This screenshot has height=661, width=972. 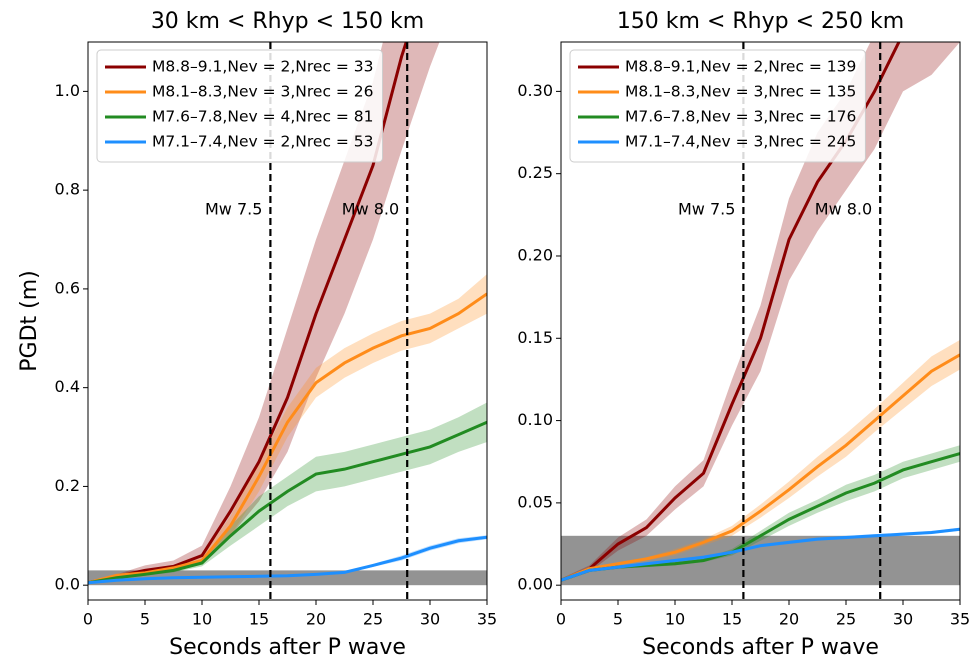 I want to click on y-tick-label: 0.00, so click(x=535, y=584).